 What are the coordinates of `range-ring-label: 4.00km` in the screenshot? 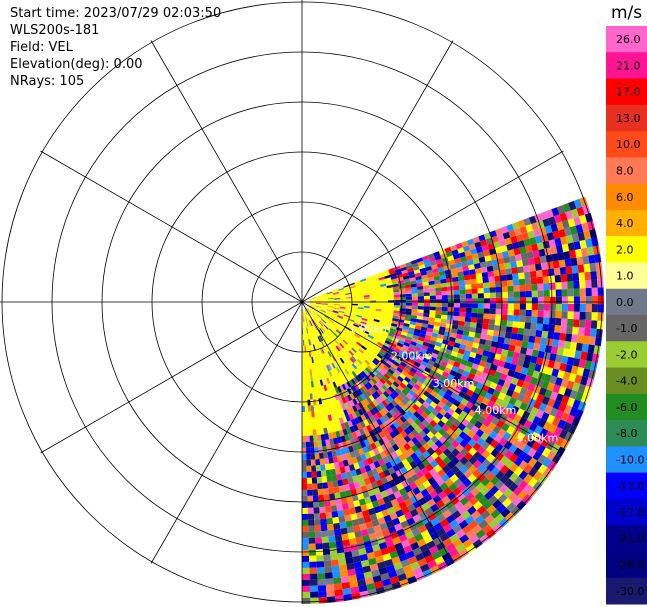 It's located at (496, 410).